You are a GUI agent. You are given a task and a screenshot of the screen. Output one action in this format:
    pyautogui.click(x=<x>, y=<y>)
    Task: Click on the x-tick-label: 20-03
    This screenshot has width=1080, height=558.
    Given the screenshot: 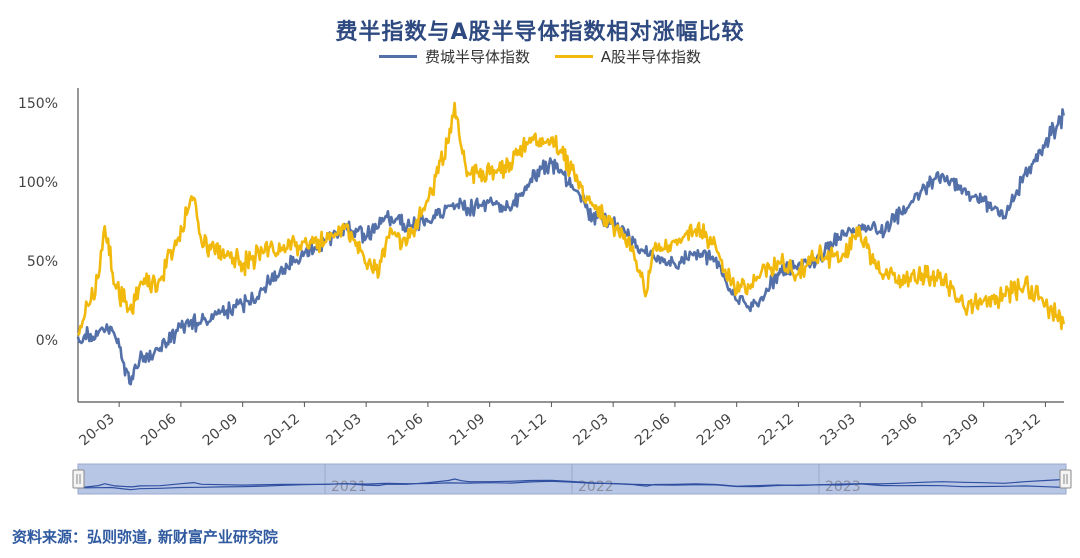 What is the action you would take?
    pyautogui.click(x=96, y=430)
    